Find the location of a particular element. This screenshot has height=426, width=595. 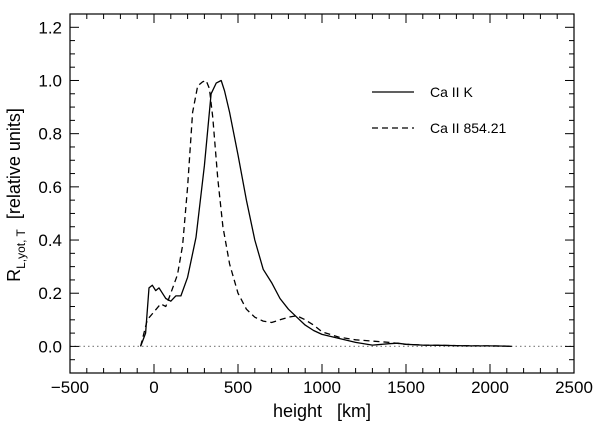

y-axis-label: RL,yot, T [relative units] is located at coordinates (16, 195).